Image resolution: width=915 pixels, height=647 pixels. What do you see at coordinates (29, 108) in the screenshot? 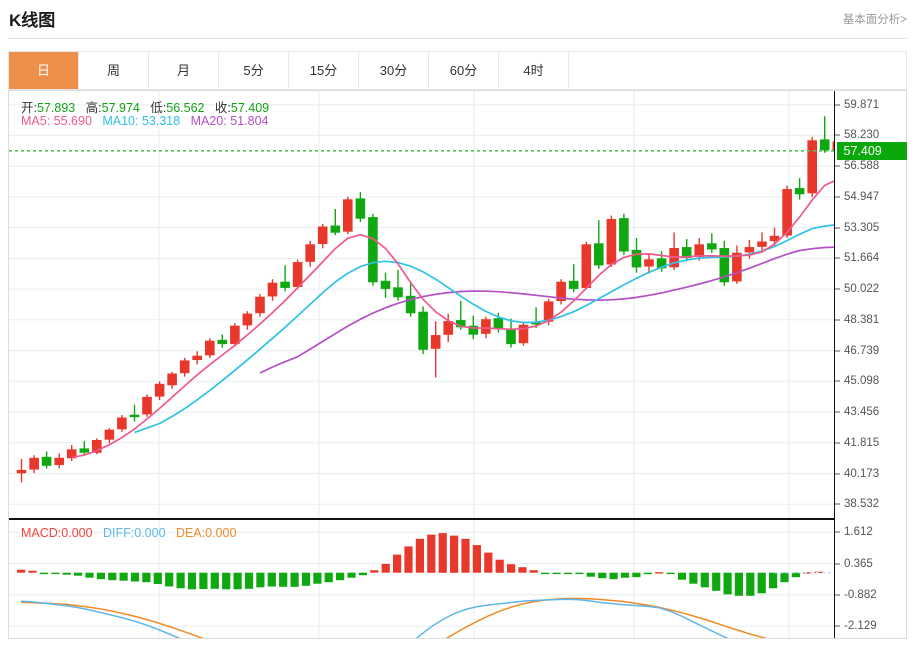
I see `open-label: 开:` at bounding box center [29, 108].